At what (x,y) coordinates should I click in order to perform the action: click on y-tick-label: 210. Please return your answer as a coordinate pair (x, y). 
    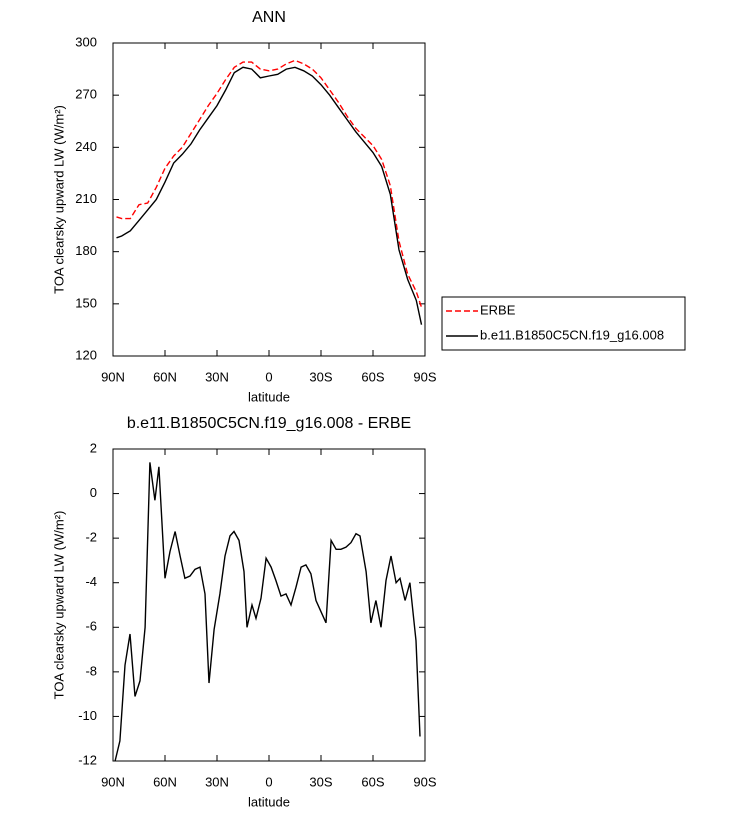
    Looking at the image, I should click on (86, 198).